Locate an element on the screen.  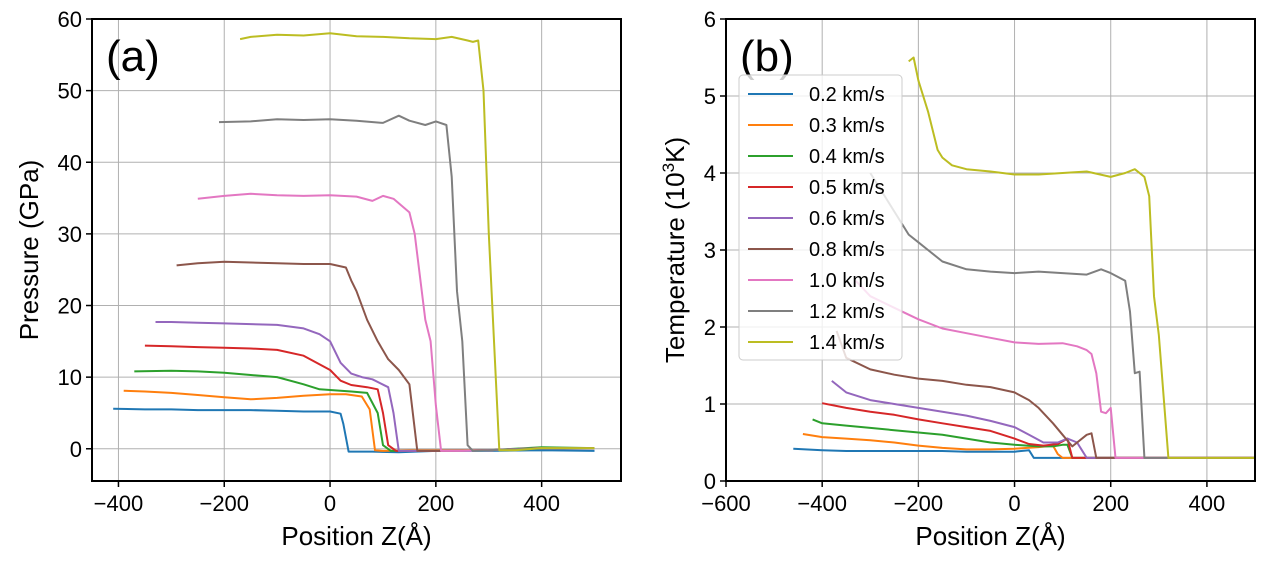
y-tick-label: 2 is located at coordinates (710, 327).